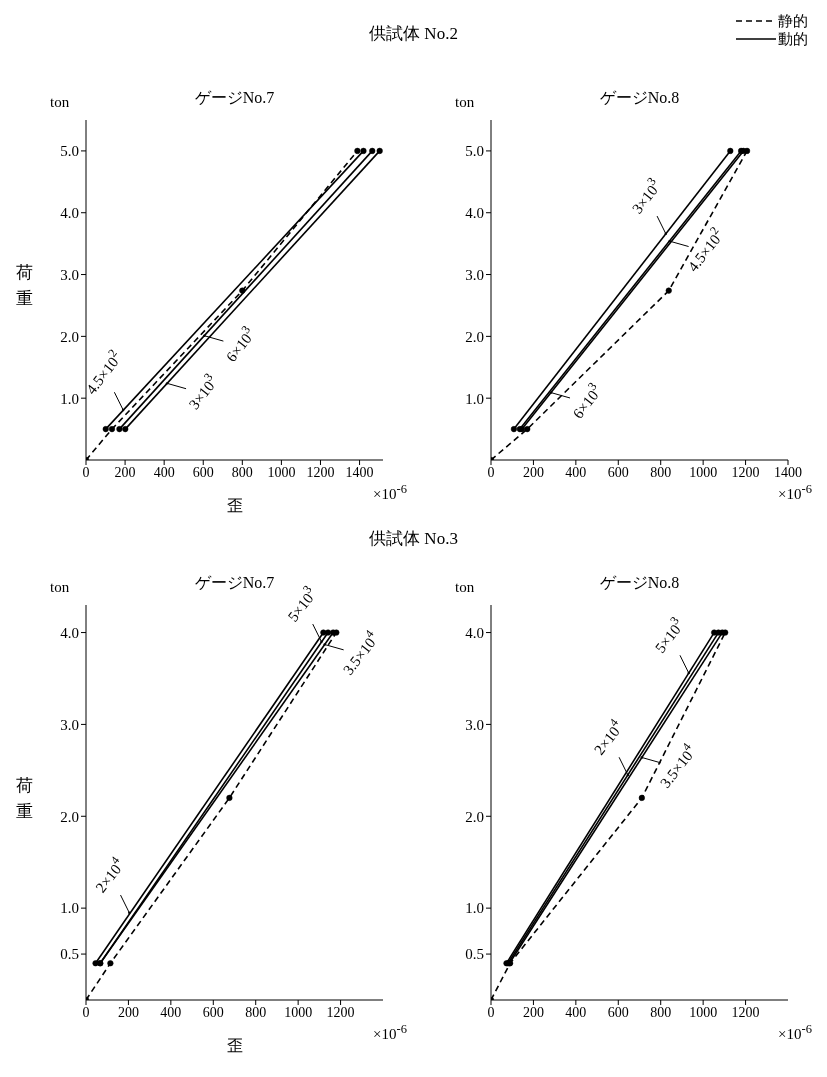  Describe the element at coordinates (793, 39) in the screenshot. I see `legend-label: 動的` at that location.